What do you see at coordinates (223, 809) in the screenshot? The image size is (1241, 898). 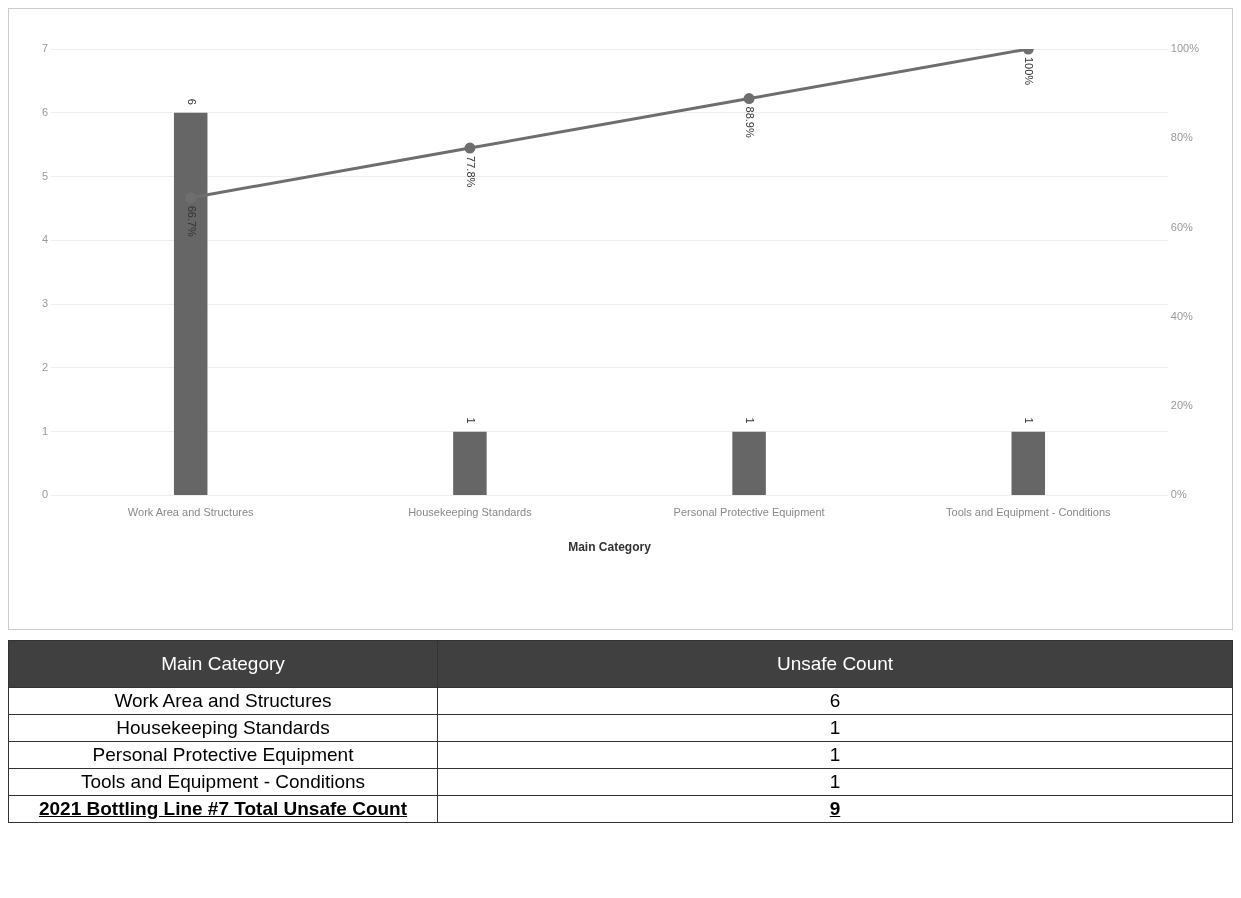 I see `text: 2021 Bottling Line #7 Total Unsafe Count` at bounding box center [223, 809].